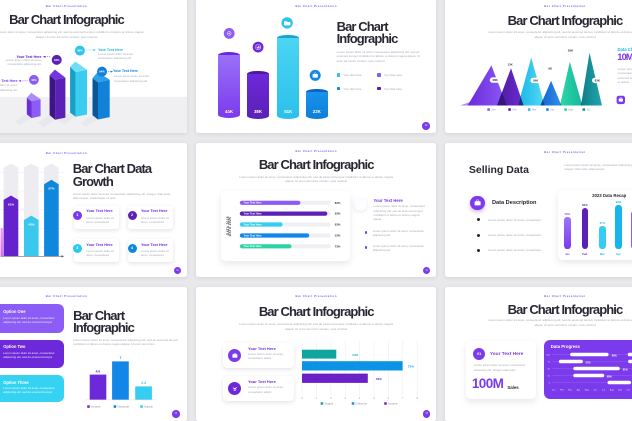  Describe the element at coordinates (338, 224) in the screenshot. I see `svg-text: 63%` at that location.